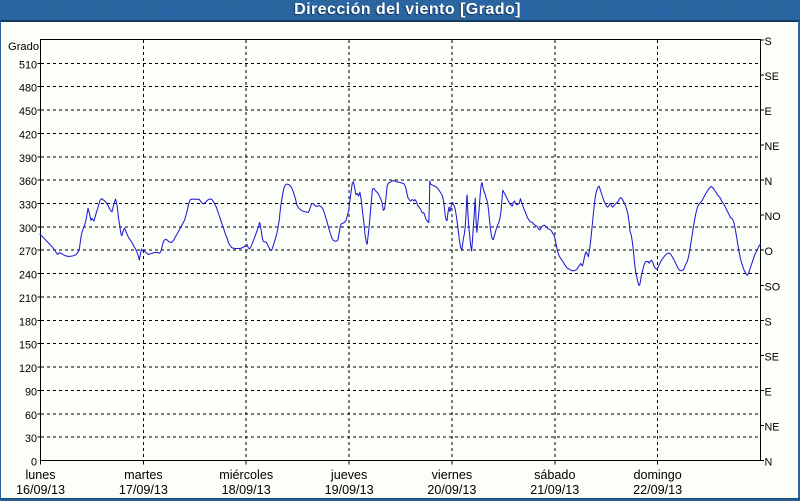 This screenshot has height=501, width=800. Describe the element at coordinates (23, 47) in the screenshot. I see `svg-text: Grado` at that location.